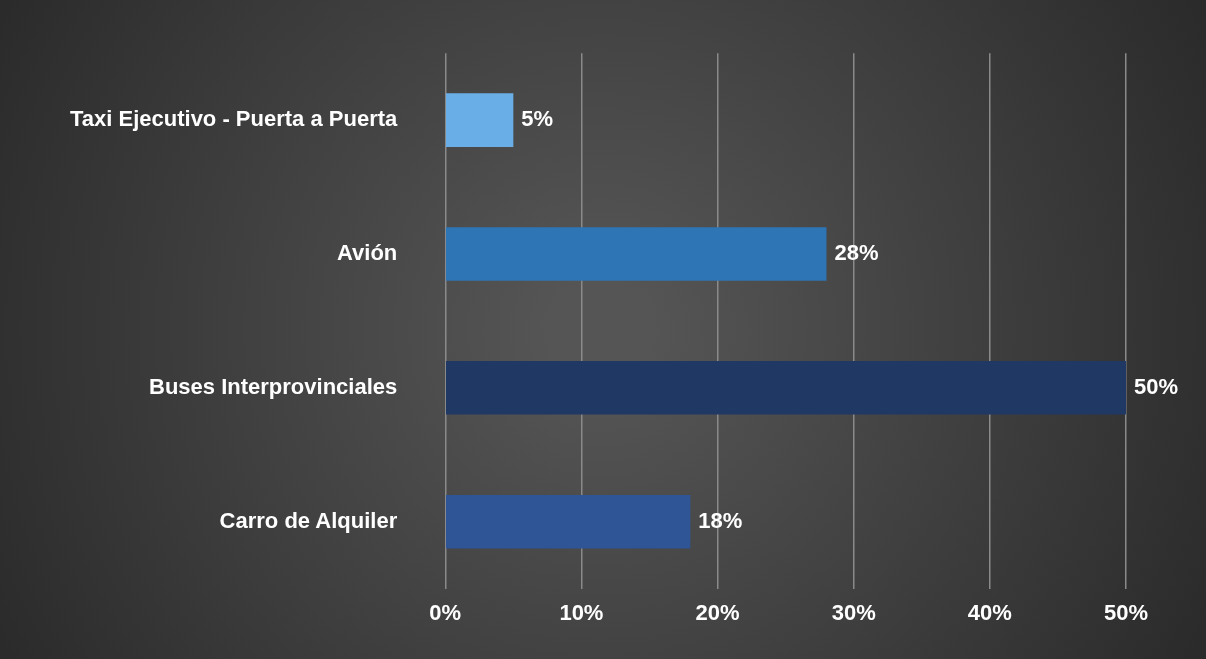 This screenshot has width=1206, height=659. Describe the element at coordinates (445, 612) in the screenshot. I see `x-tick-label: 0%` at that location.